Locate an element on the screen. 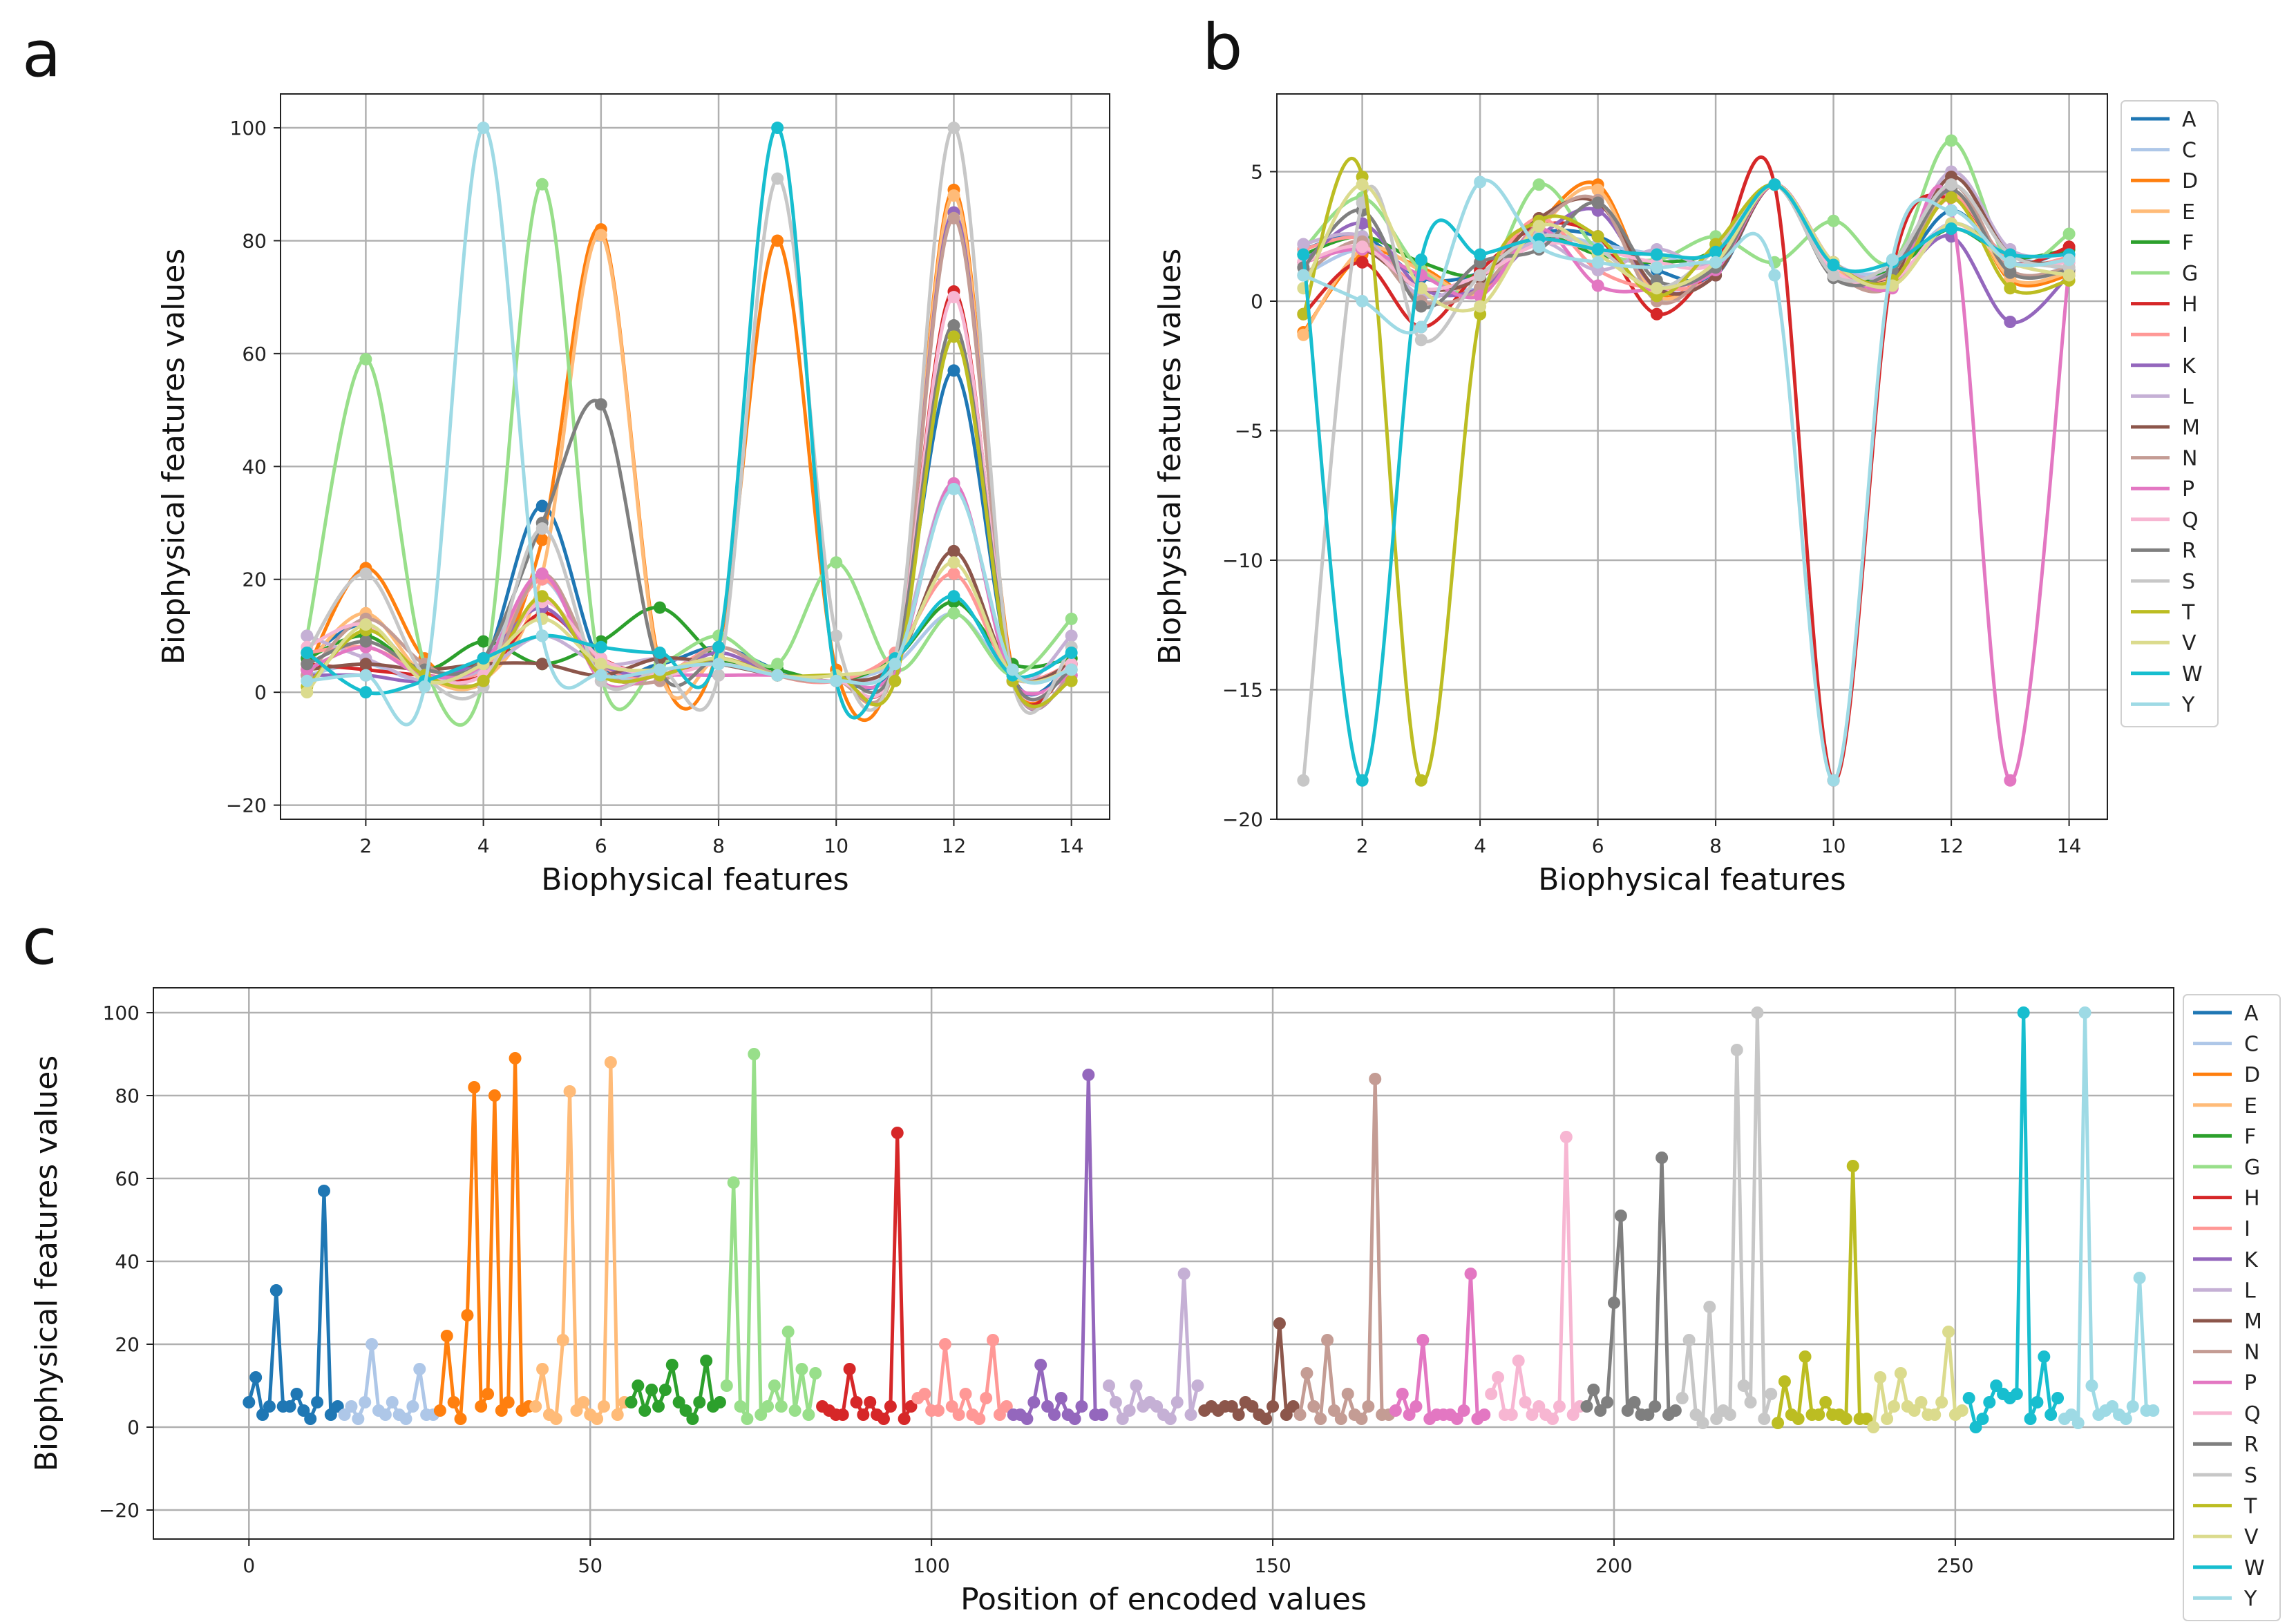 This screenshot has width=2296, height=1624. b-legend-label-V: V is located at coordinates (2189, 643).